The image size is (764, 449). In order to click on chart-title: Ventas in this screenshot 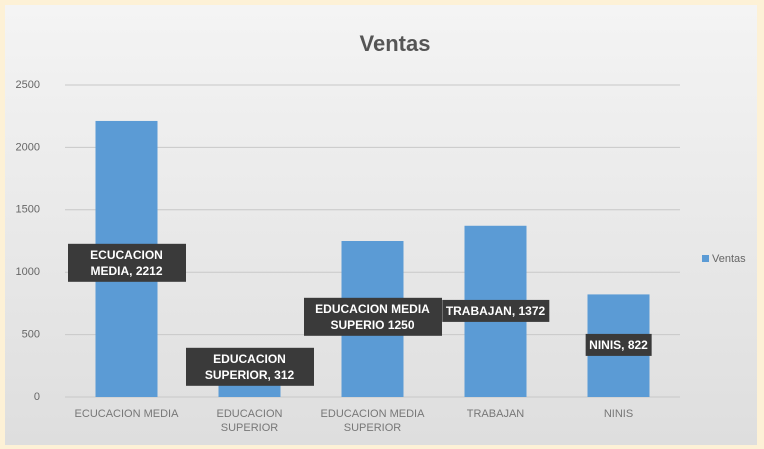, I will do `click(395, 43)`.